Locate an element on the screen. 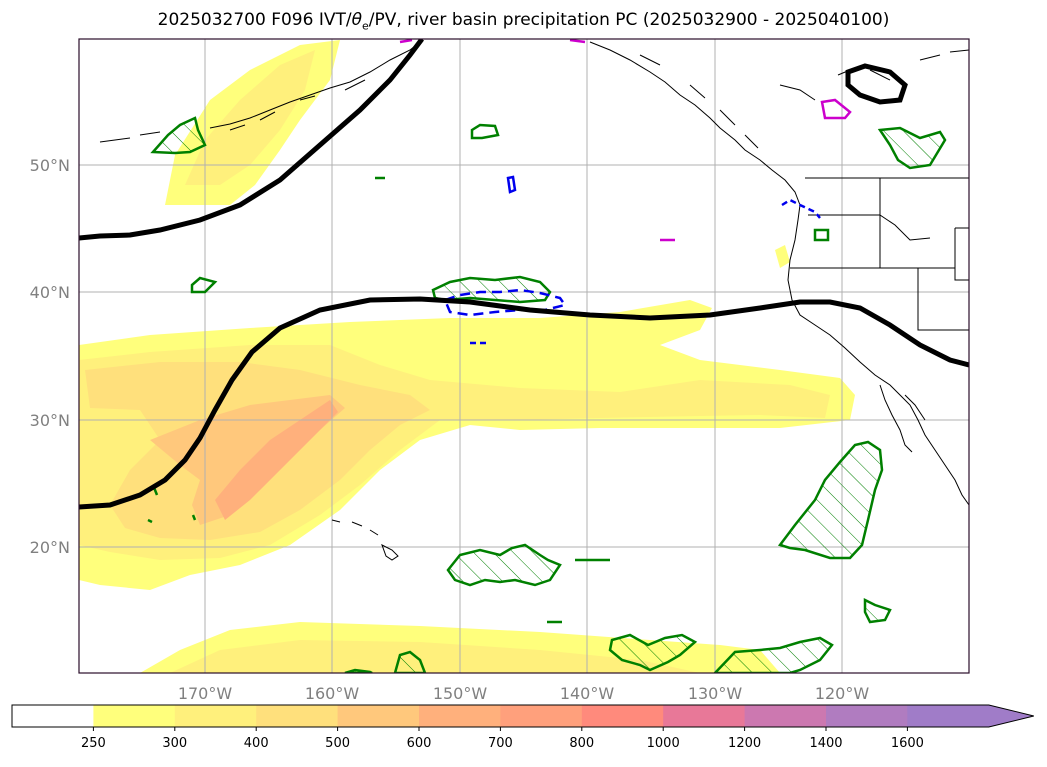 Image resolution: width=1047 pixels, height=767 pixels. colorbar-tick-label: 400 is located at coordinates (256, 743).